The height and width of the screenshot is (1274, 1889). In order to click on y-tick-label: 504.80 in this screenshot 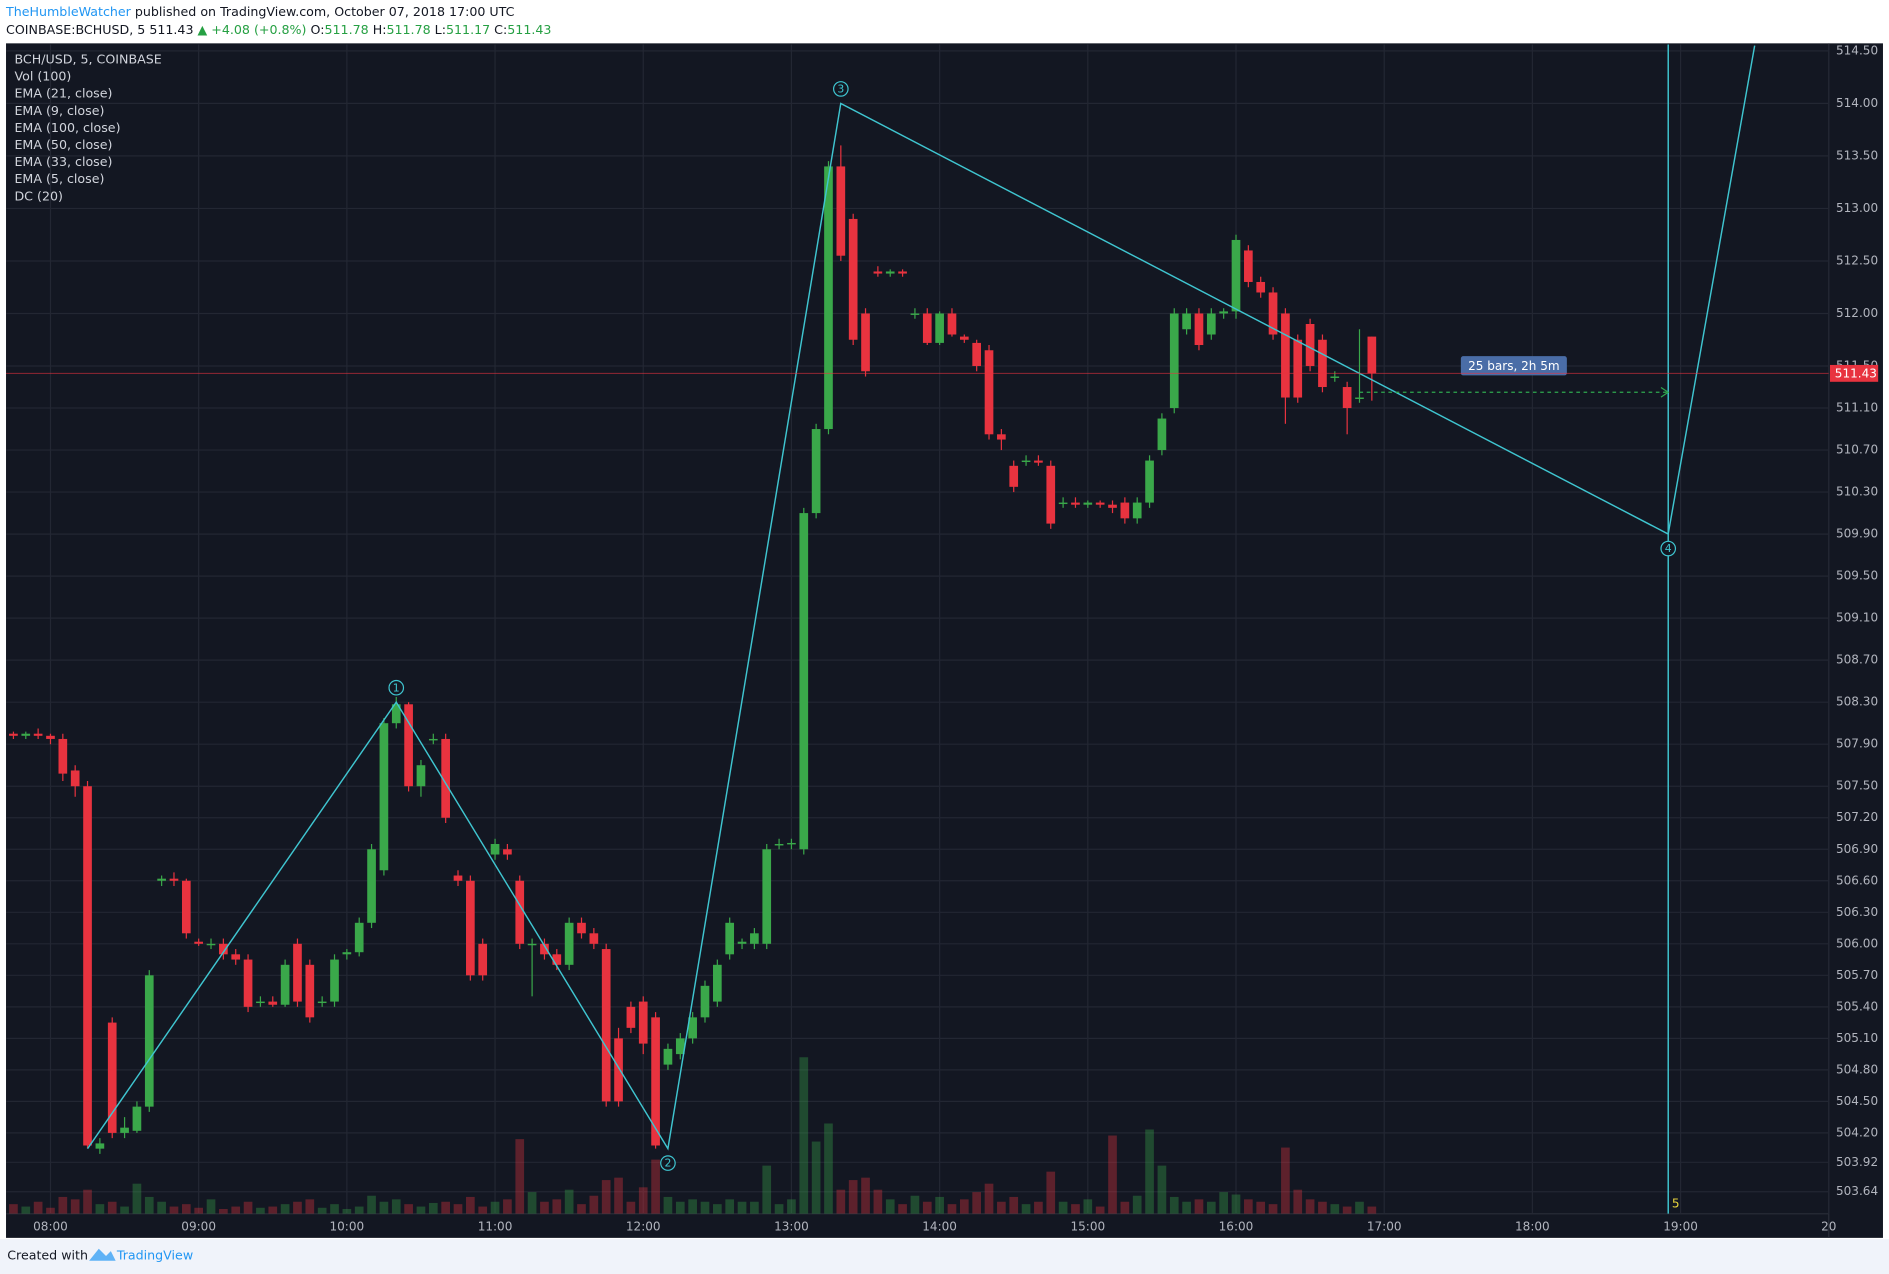, I will do `click(1857, 1069)`.